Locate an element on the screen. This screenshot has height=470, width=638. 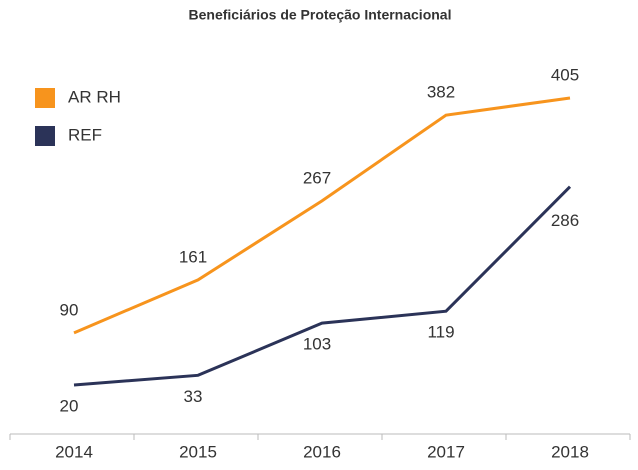
data-label: 33 is located at coordinates (193, 396).